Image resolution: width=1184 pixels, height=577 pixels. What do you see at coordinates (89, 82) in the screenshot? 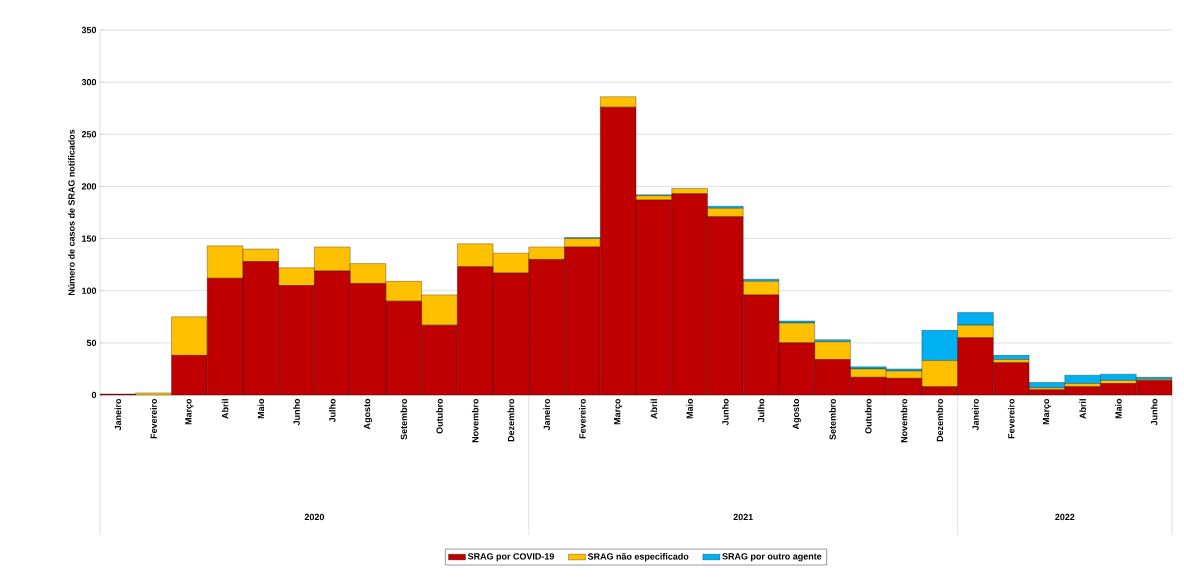
I see `y-tick-label: 300` at bounding box center [89, 82].